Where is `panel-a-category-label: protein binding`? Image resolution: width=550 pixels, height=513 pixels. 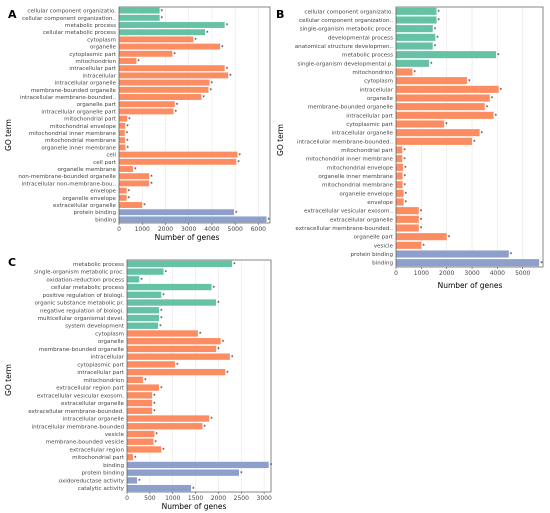 panel-a-category-label: protein binding is located at coordinates (94, 213).